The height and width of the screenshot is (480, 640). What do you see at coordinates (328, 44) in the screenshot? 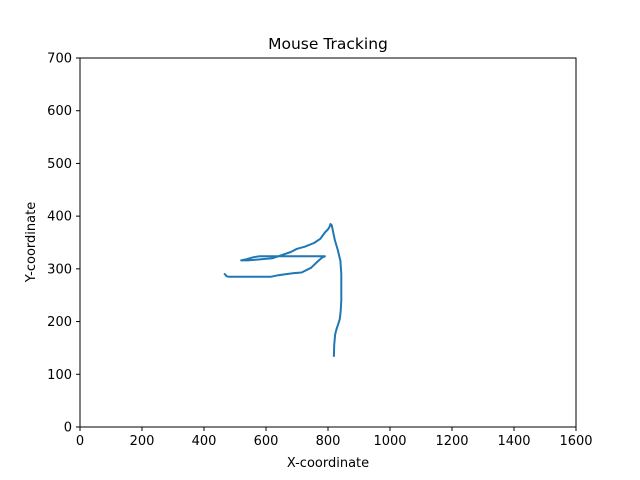
I see `chart-title: Mouse Tracking` at bounding box center [328, 44].